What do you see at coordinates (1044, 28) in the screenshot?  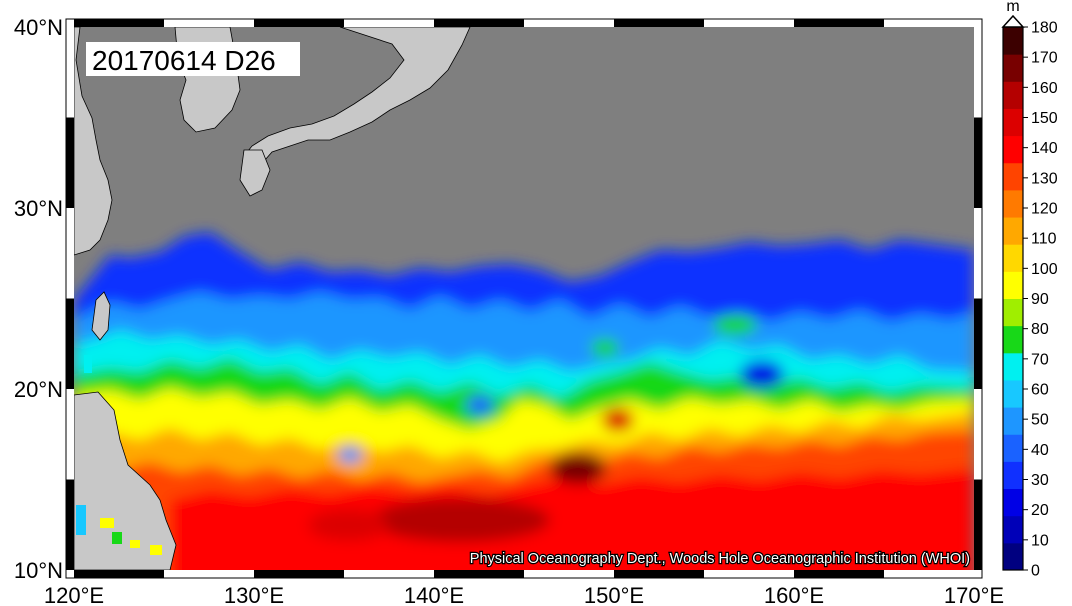 I see `colorbar-tick-label: 180` at bounding box center [1044, 28].